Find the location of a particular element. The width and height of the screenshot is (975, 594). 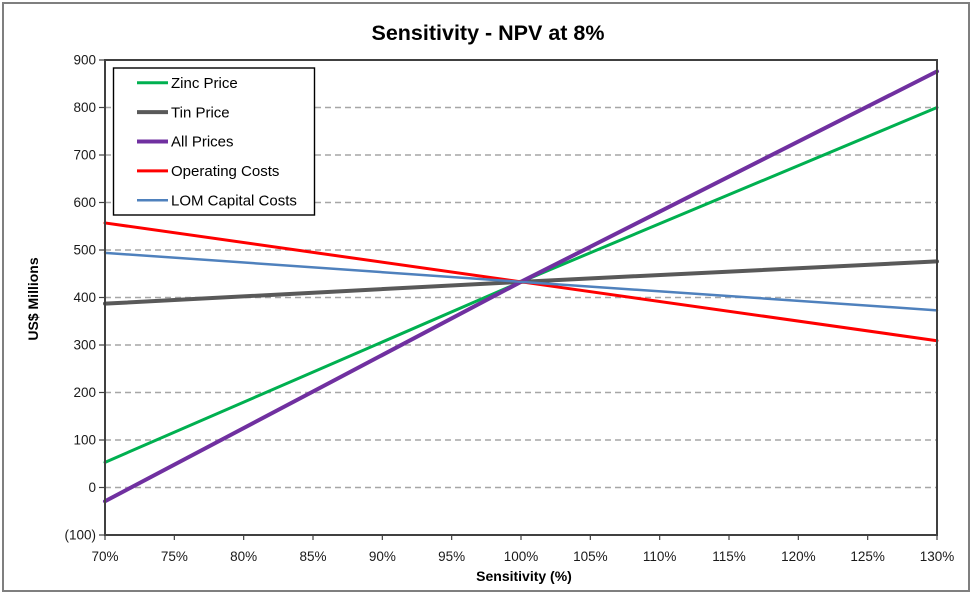

x-tick-label: 120% is located at coordinates (798, 556).